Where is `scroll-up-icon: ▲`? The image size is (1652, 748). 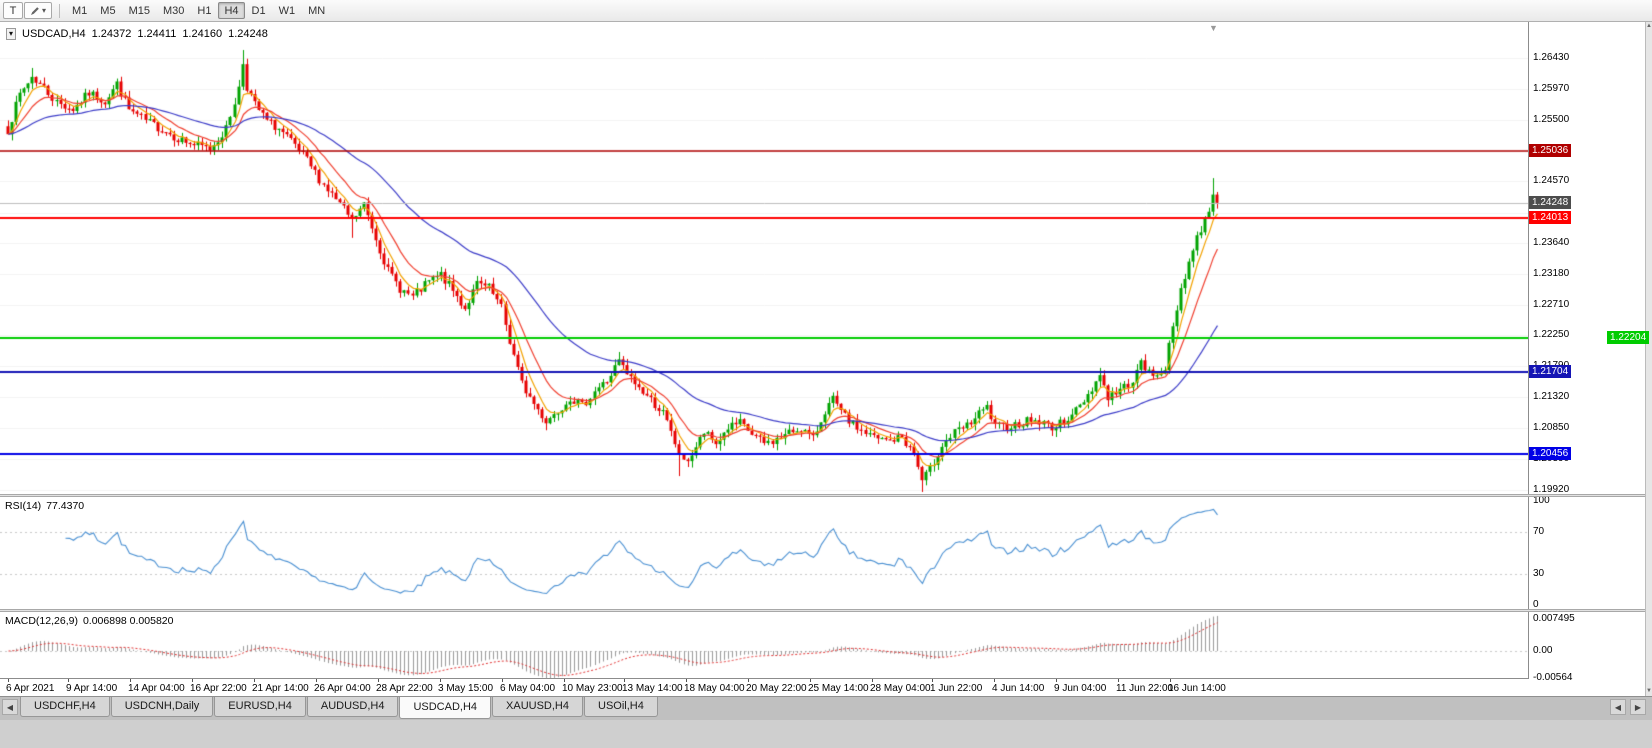 scroll-up-icon: ▲ is located at coordinates (1649, 26).